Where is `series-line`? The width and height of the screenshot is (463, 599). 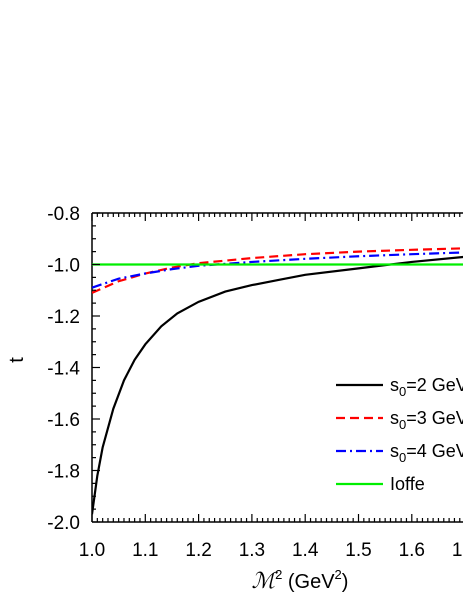
series-line is located at coordinates (277, 270).